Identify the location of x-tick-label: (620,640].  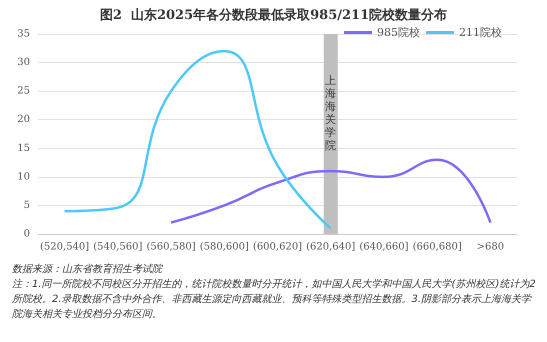
(331, 247).